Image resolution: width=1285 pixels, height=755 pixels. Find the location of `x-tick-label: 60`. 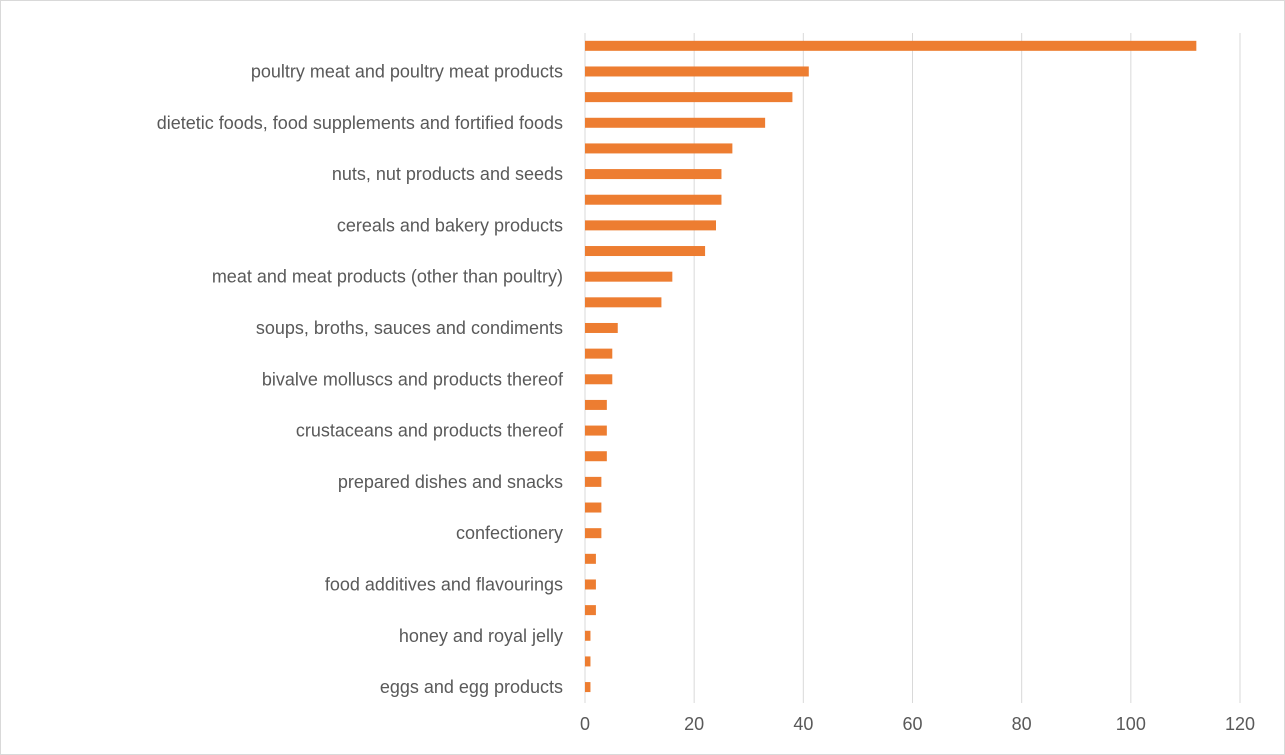

x-tick-label: 60 is located at coordinates (912, 724).